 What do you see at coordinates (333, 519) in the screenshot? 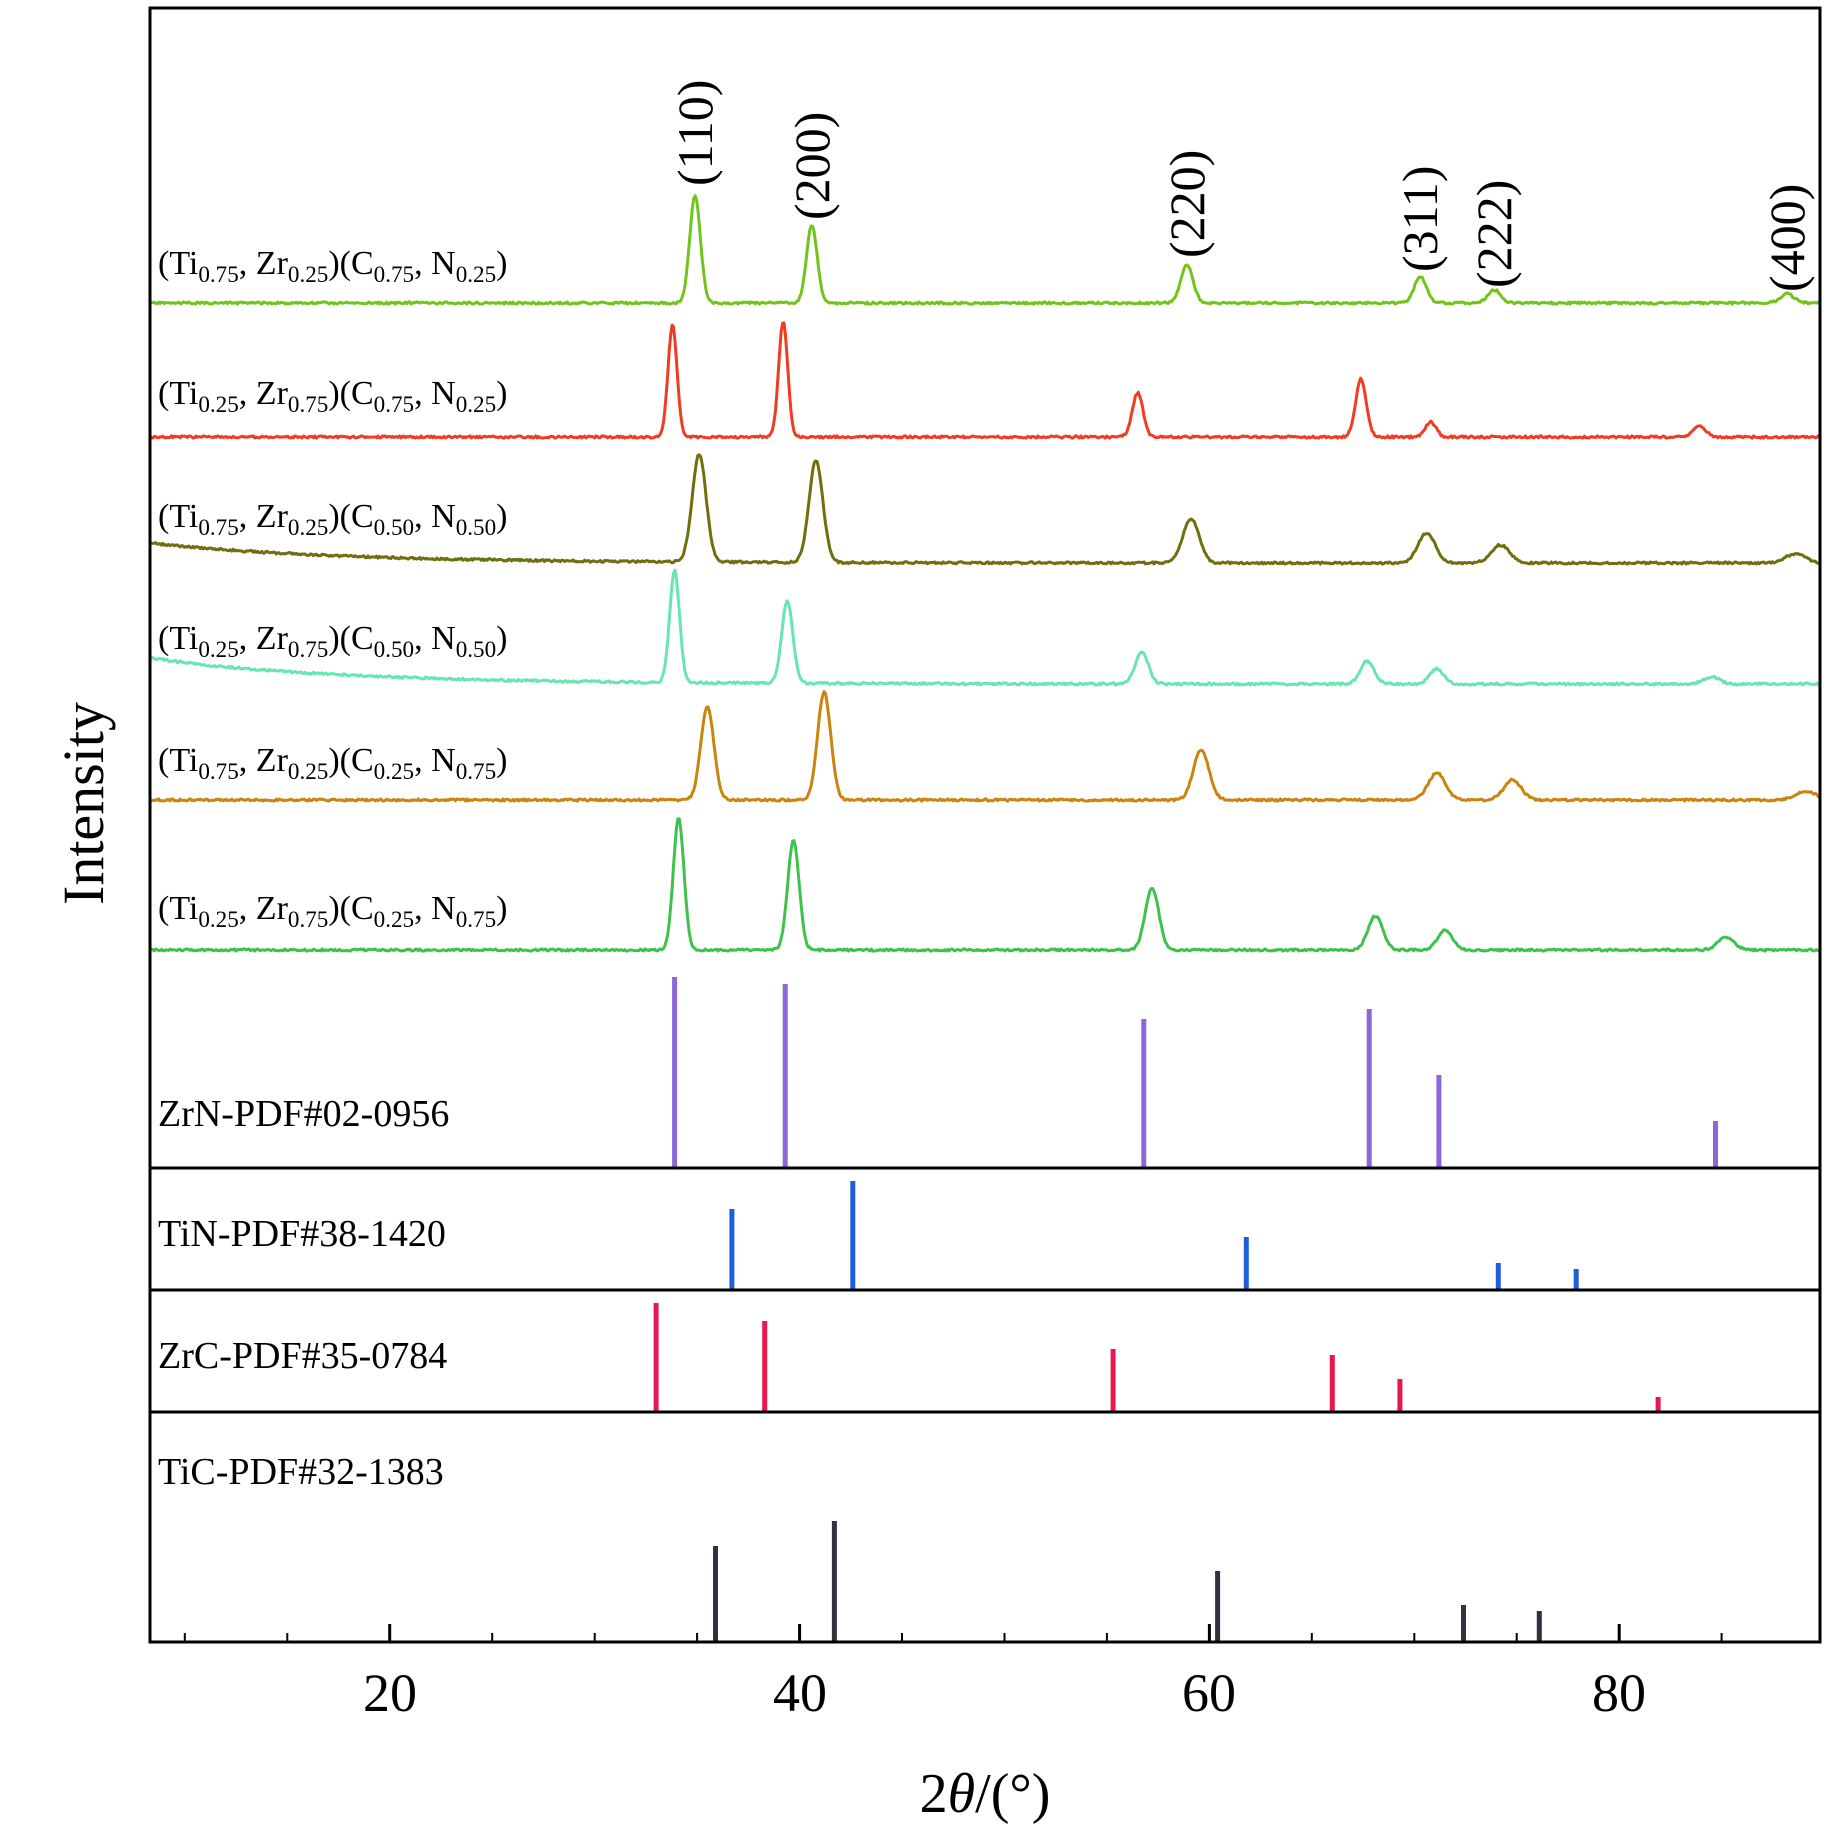
I see `series-label-2: (Ti0.75, Zr0.25)(C0.50, N0.50)` at bounding box center [333, 519].